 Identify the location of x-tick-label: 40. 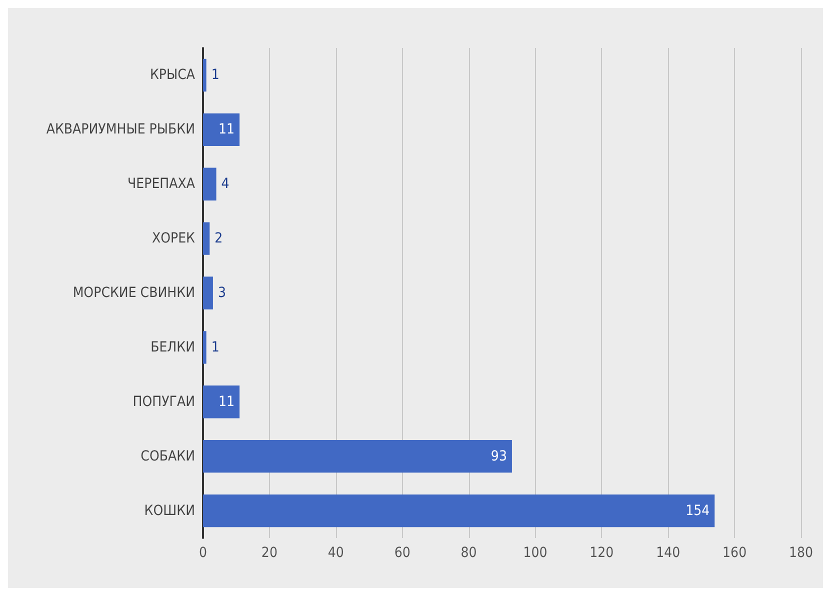
(336, 553).